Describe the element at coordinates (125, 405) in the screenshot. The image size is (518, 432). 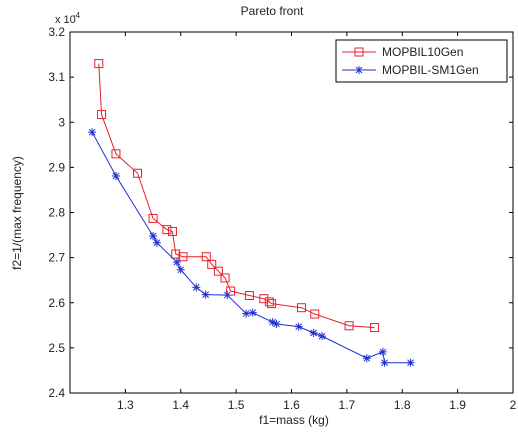
I see `x-tick-label: 1.3` at that location.